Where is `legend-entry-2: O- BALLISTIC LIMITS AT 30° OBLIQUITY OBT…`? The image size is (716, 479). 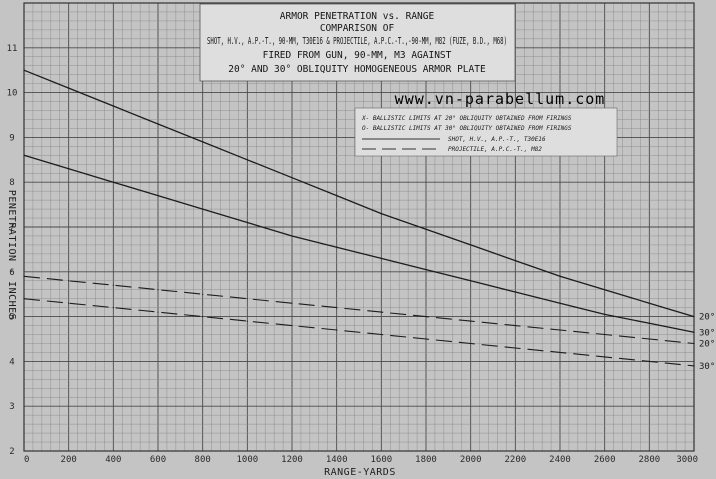 legend-entry-2: O- BALLISTIC LIMITS AT 30° OBLIQUITY OBT… is located at coordinates (467, 128).